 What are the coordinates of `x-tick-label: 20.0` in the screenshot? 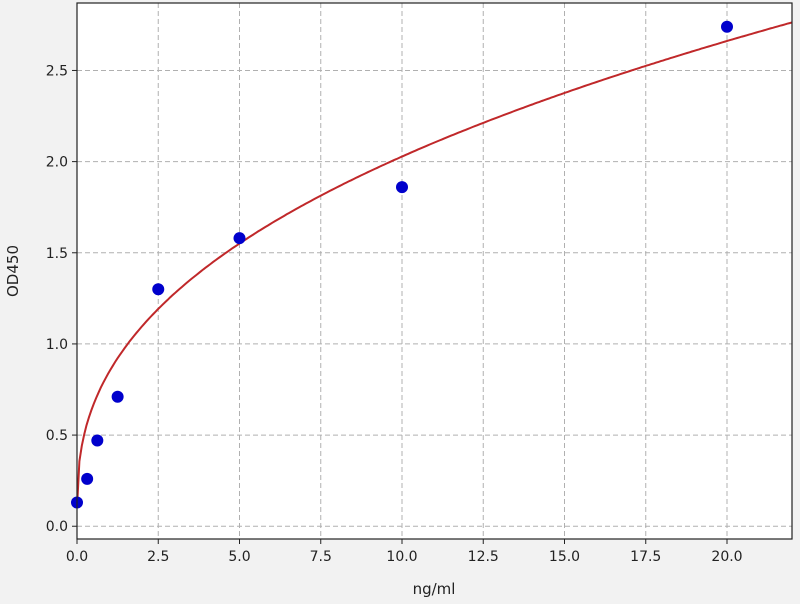 It's located at (726, 557).